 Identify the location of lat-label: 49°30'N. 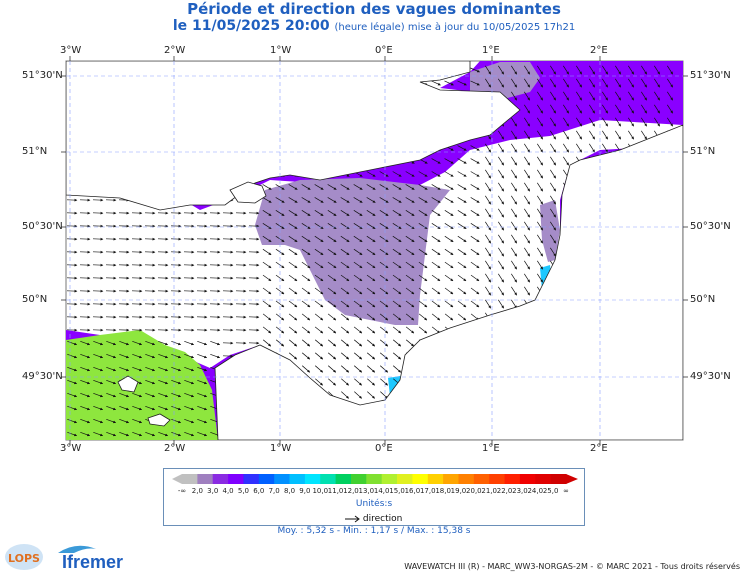
(42, 376).